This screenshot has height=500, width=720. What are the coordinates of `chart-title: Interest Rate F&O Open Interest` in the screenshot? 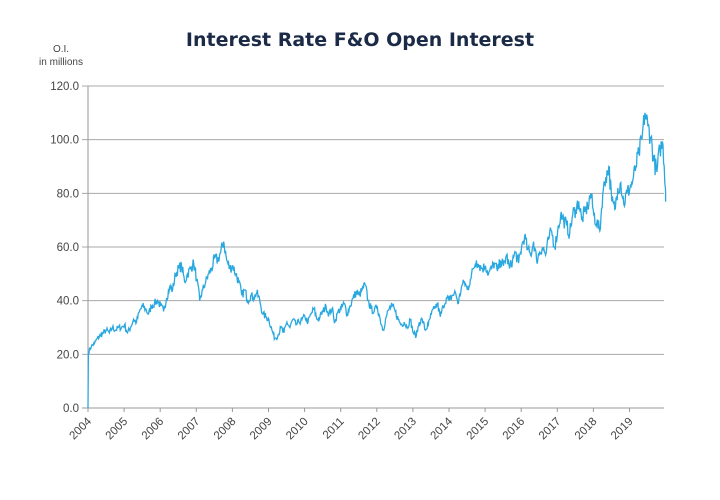 It's located at (360, 40).